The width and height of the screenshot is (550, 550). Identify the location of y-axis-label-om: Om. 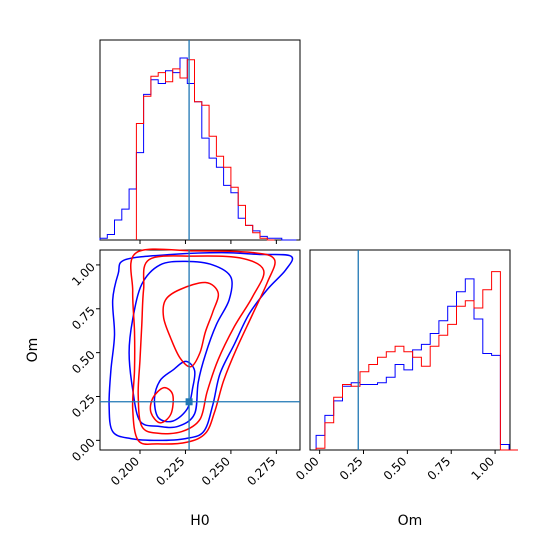
(33, 350).